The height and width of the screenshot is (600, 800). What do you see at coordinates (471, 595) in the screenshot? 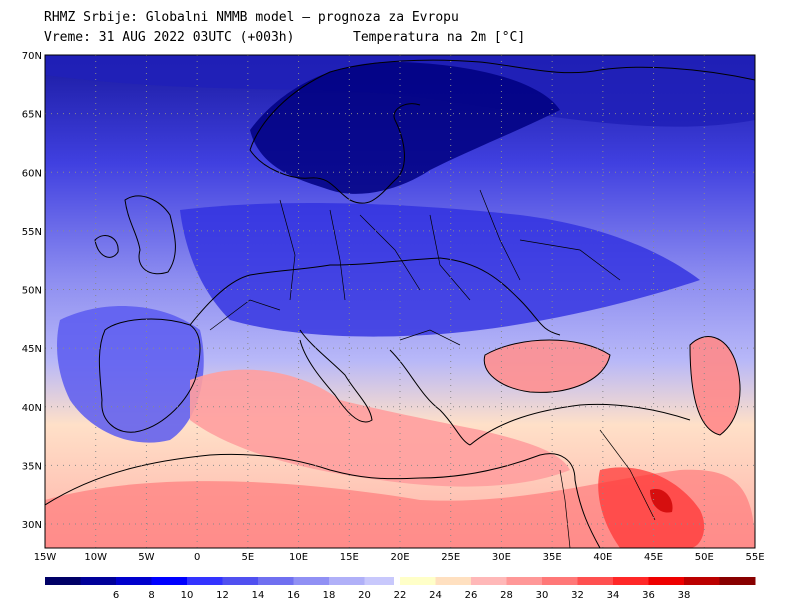
I see `colorbar-tick-label: 26` at bounding box center [471, 595].